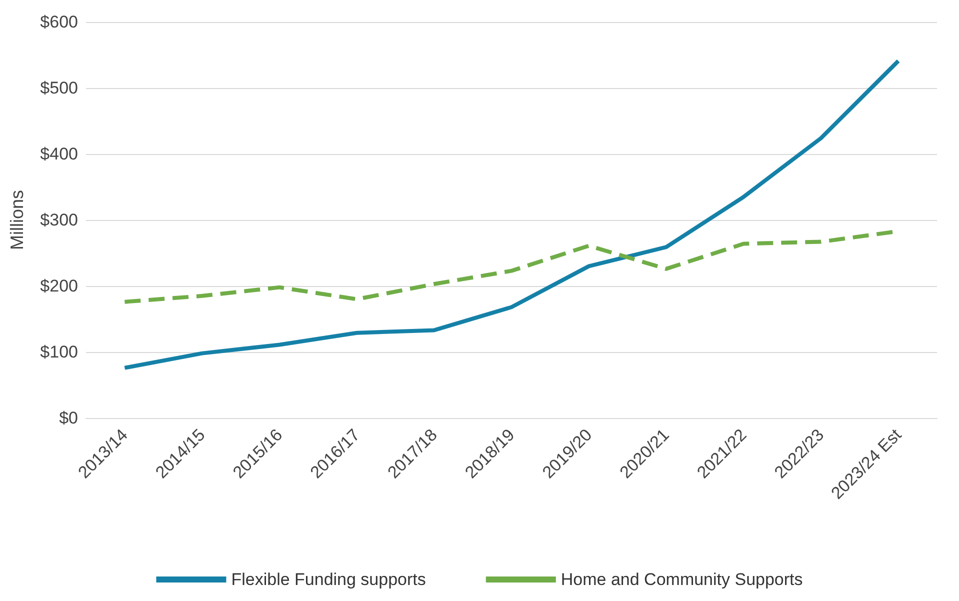 This screenshot has height=601, width=959. What do you see at coordinates (68, 418) in the screenshot?
I see `y-tick-label: $0` at bounding box center [68, 418].